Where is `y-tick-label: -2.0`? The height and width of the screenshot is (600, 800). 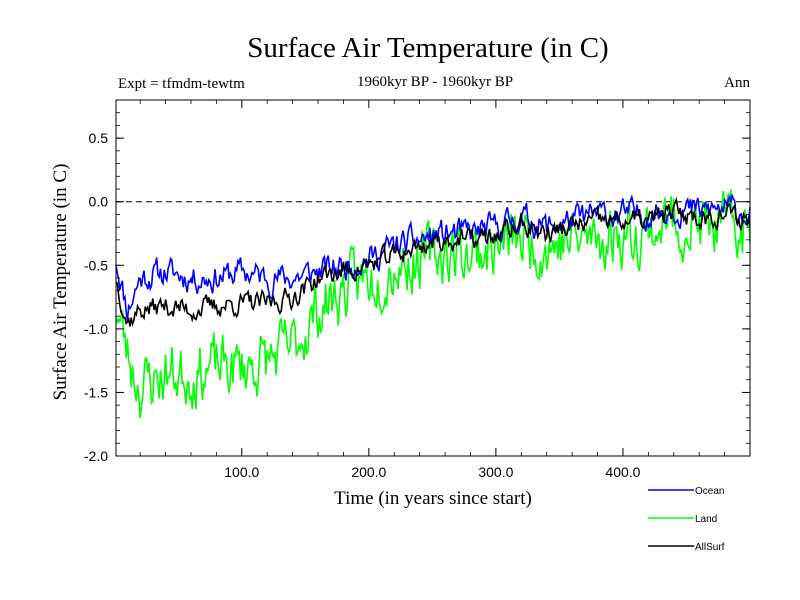
y-tick-label: -2.0 is located at coordinates (96, 456).